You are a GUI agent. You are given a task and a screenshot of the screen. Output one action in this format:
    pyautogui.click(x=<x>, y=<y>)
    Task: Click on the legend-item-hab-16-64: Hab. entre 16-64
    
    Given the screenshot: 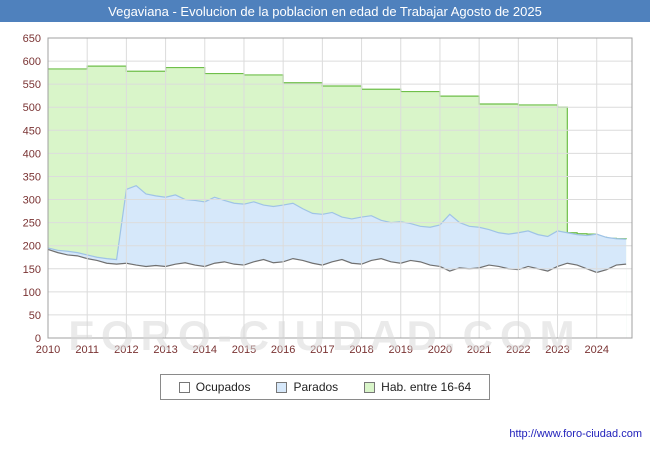 What is the action you would take?
    pyautogui.click(x=417, y=387)
    